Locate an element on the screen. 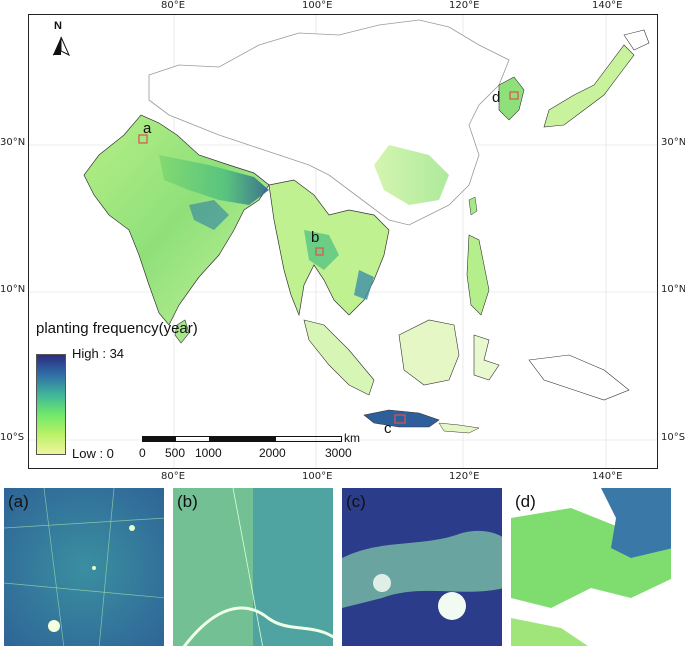 This screenshot has height=651, width=685. right-tick-10n: 10°N is located at coordinates (673, 289).